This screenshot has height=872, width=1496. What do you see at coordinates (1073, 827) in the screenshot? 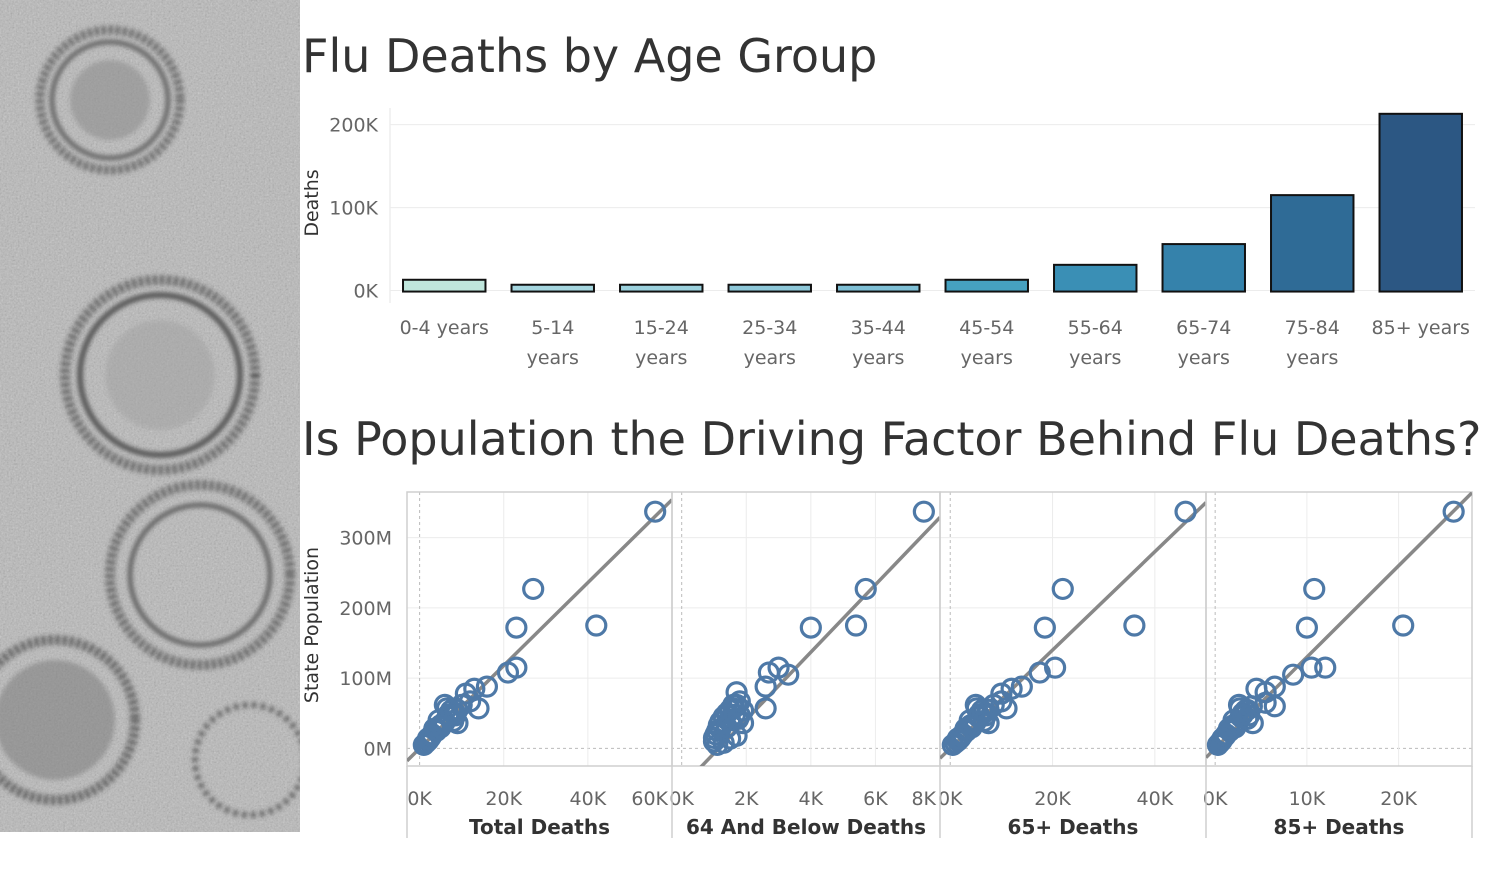
I see `scatter-x-axis-title: 65+ Deaths` at bounding box center [1073, 827].